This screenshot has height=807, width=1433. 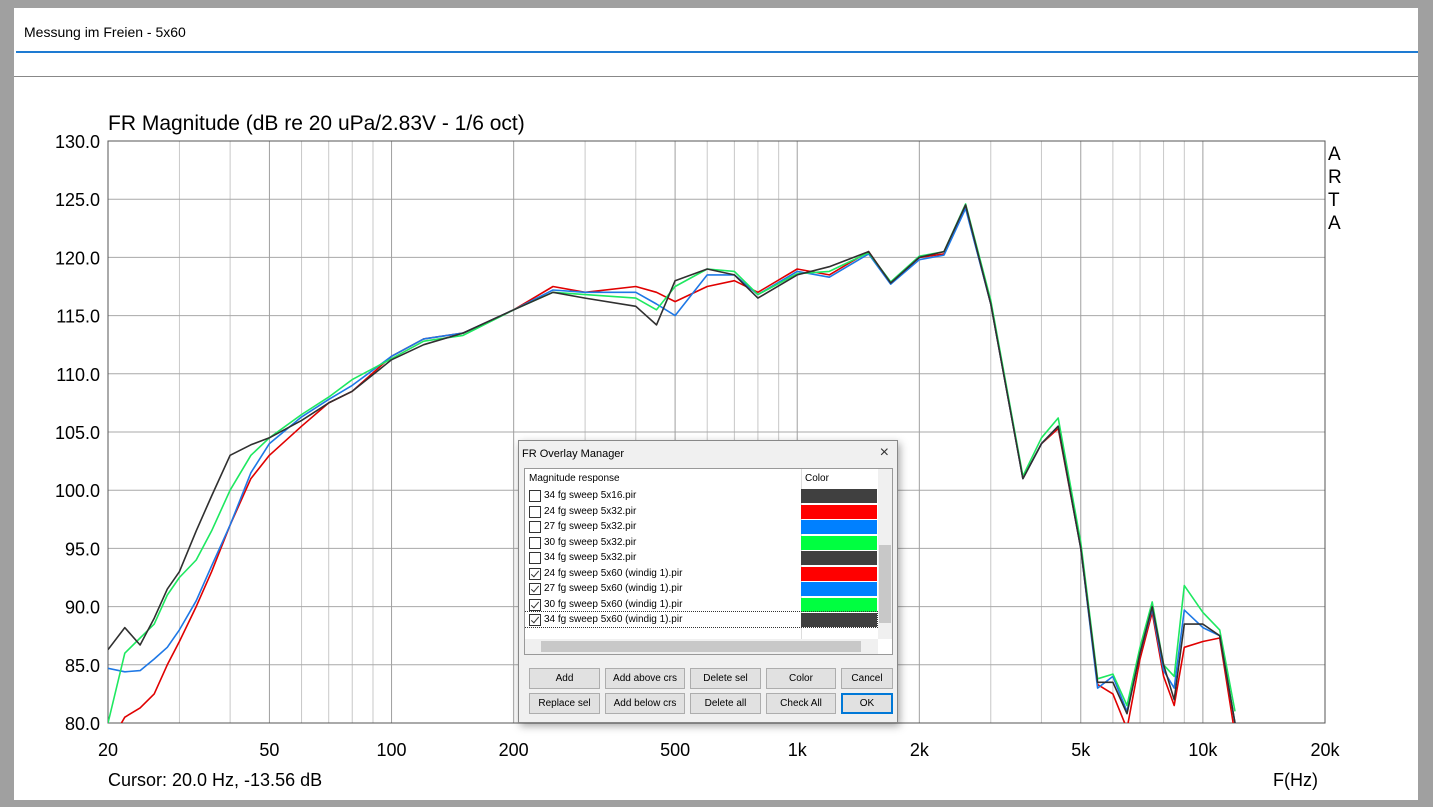 I want to click on x-tick-label: 5k, so click(x=1081, y=750).